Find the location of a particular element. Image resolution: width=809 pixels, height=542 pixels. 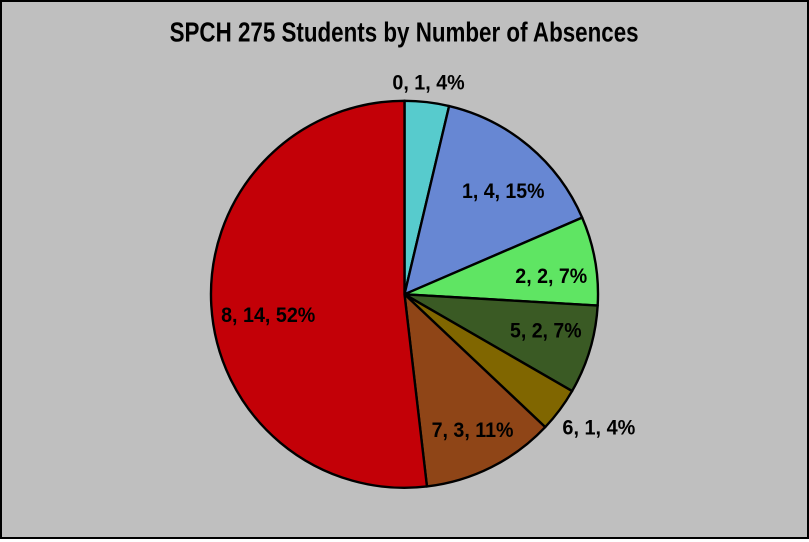

svg-text: 7, 3, 11% is located at coordinates (473, 430).